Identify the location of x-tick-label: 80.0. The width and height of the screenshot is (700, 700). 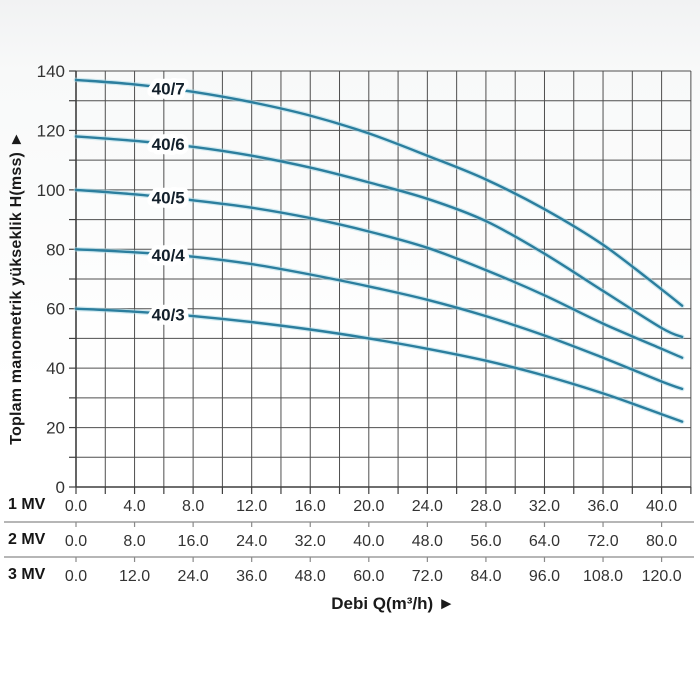
(661, 541).